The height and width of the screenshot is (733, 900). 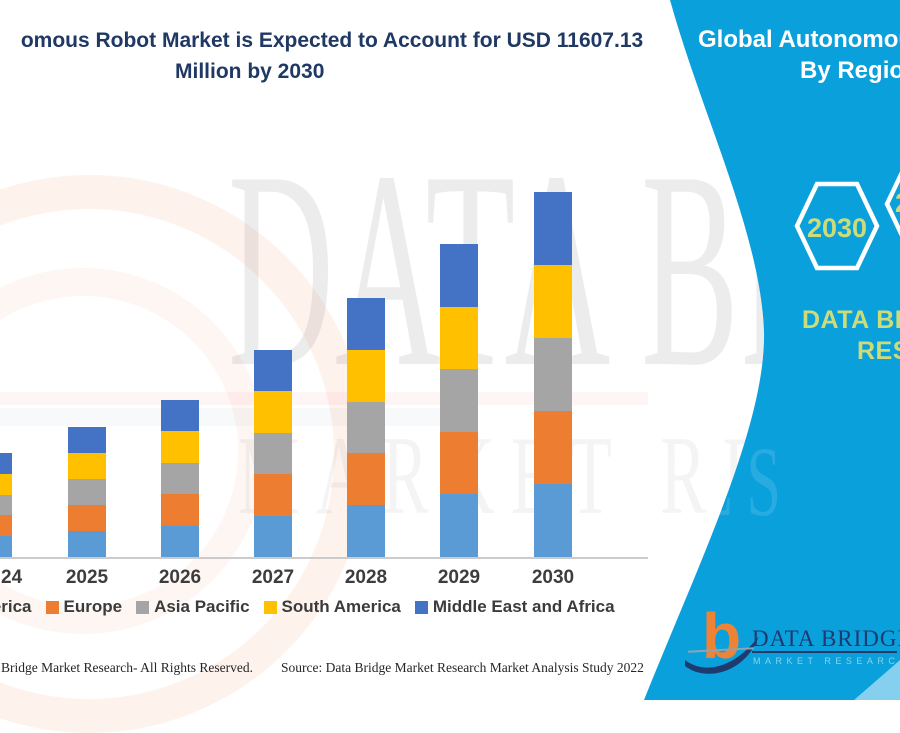 What do you see at coordinates (220, 417) in the screenshot?
I see `watermark-blue-band` at bounding box center [220, 417].